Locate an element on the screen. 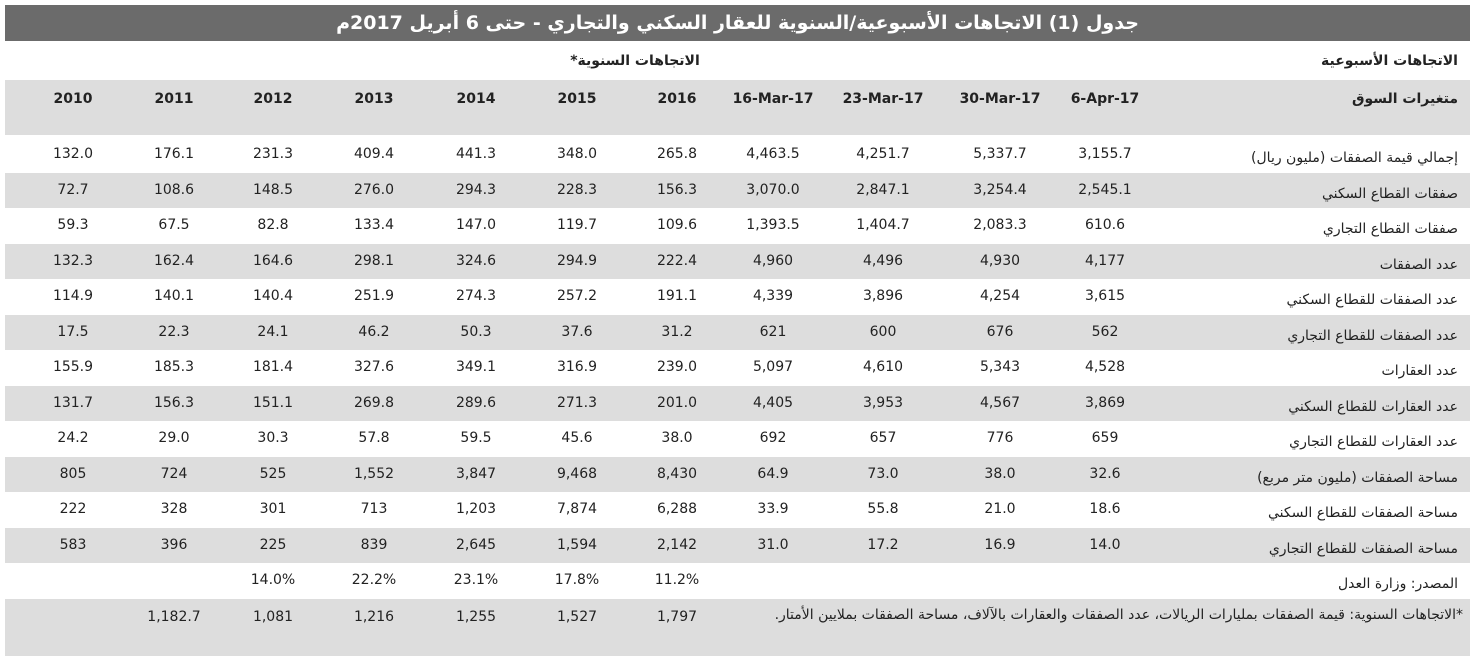 The width and height of the screenshot is (1475, 667). title-bar is located at coordinates (737, 23).